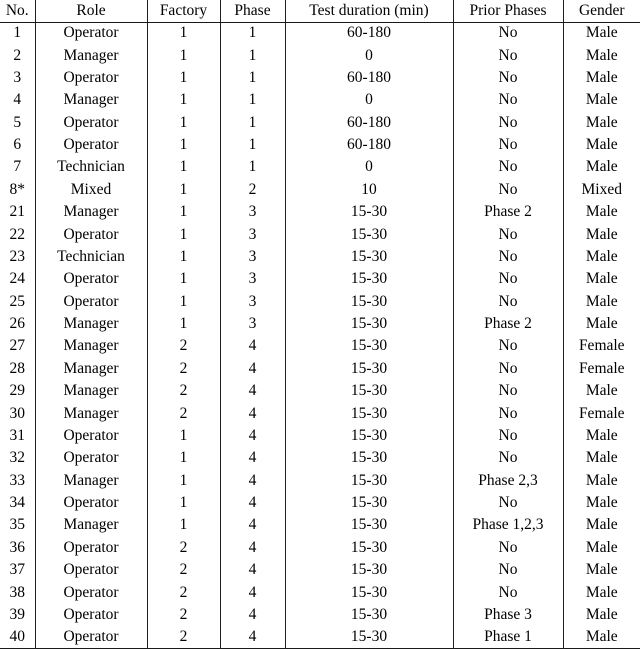  What do you see at coordinates (17, 413) in the screenshot?
I see `cell-no: 30` at bounding box center [17, 413].